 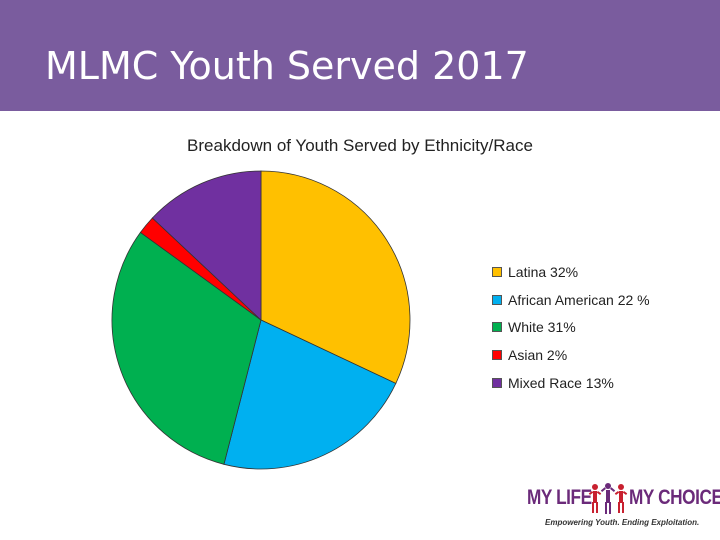 I want to click on legend-label: Latina 32%, so click(x=543, y=271).